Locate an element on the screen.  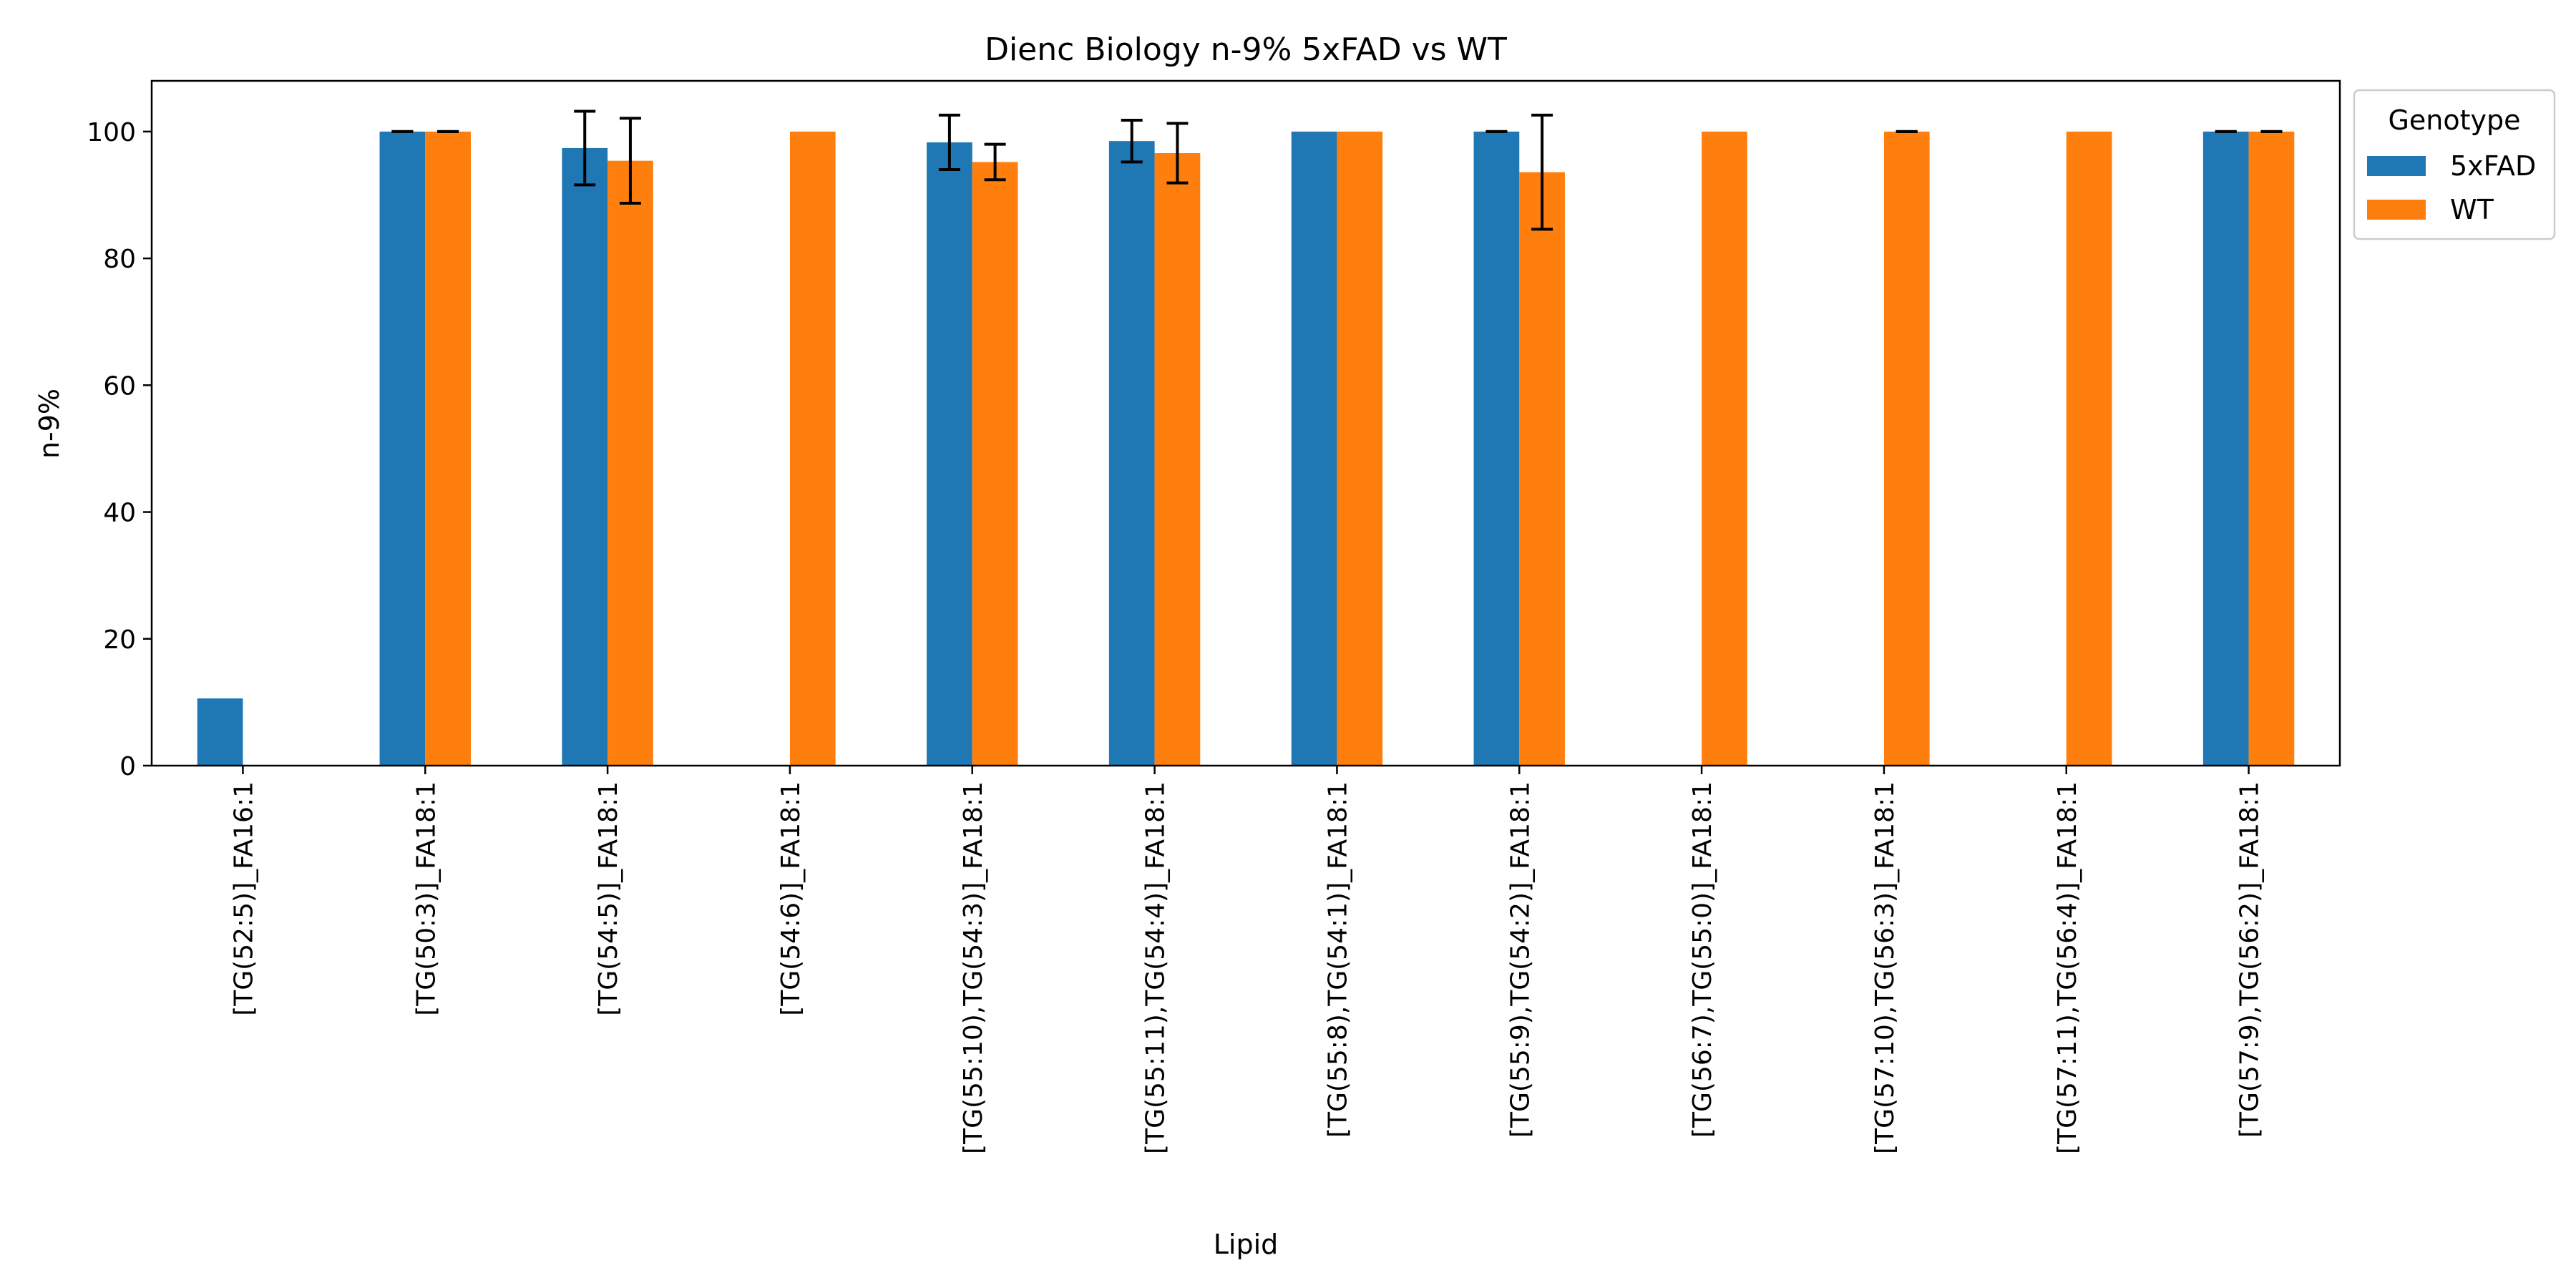
y-axis: 0 20 40 60 80 100 is located at coordinates (119, 449).